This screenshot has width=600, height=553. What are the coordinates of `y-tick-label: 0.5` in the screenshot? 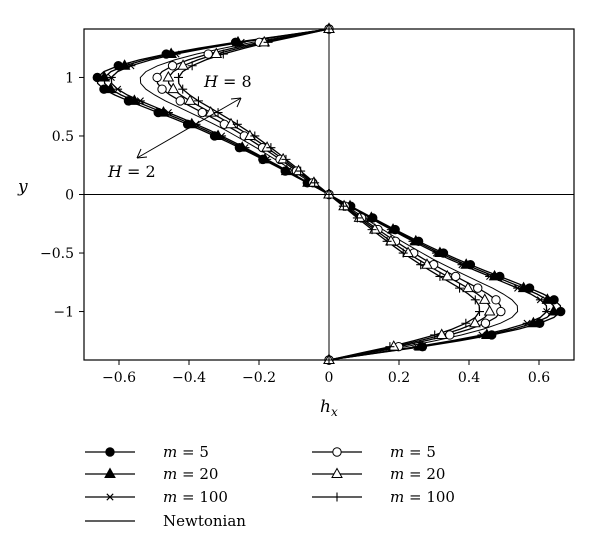 It's located at (63, 137).